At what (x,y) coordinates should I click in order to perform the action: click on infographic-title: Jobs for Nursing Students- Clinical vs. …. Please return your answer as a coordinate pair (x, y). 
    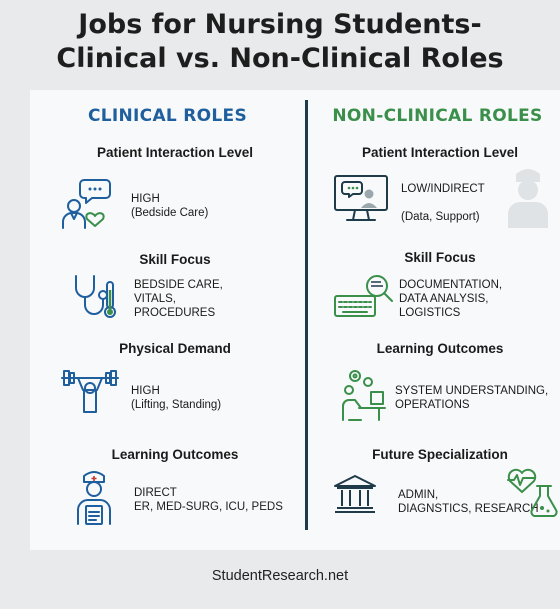
    Looking at the image, I should click on (280, 42).